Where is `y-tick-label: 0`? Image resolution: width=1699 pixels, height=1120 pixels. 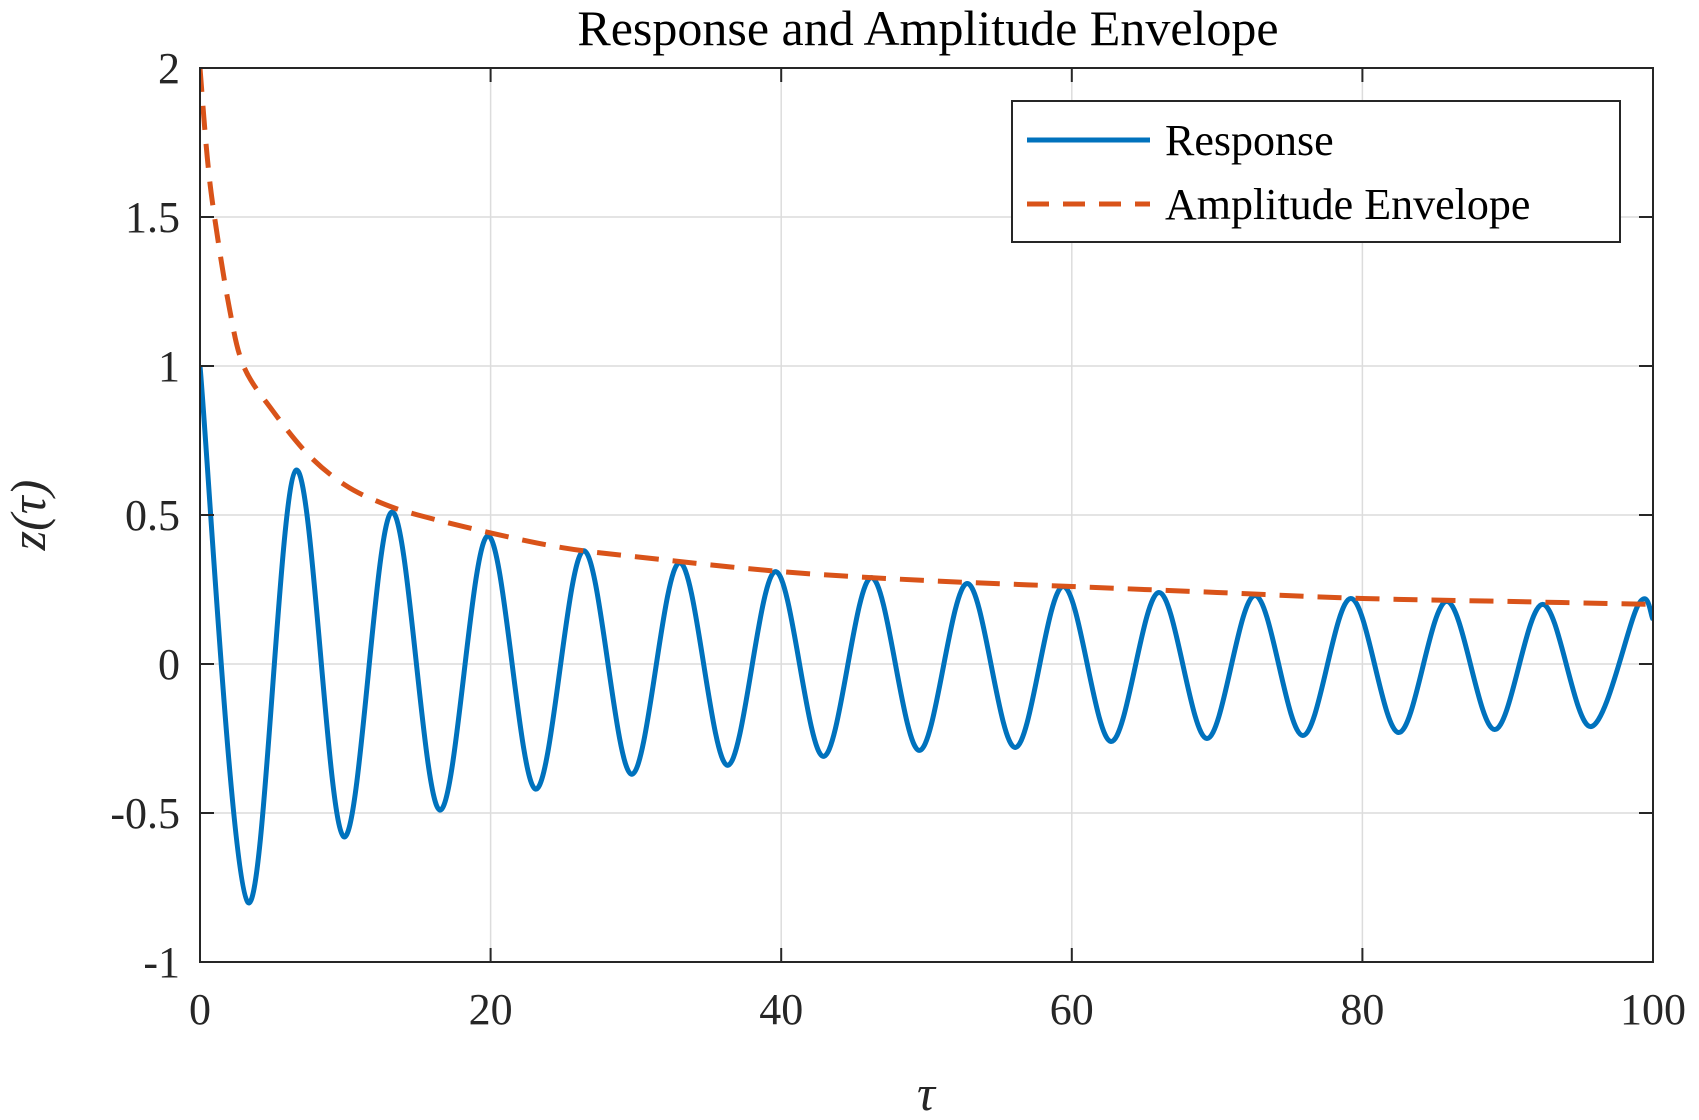
y-tick-label: 0 is located at coordinates (169, 664).